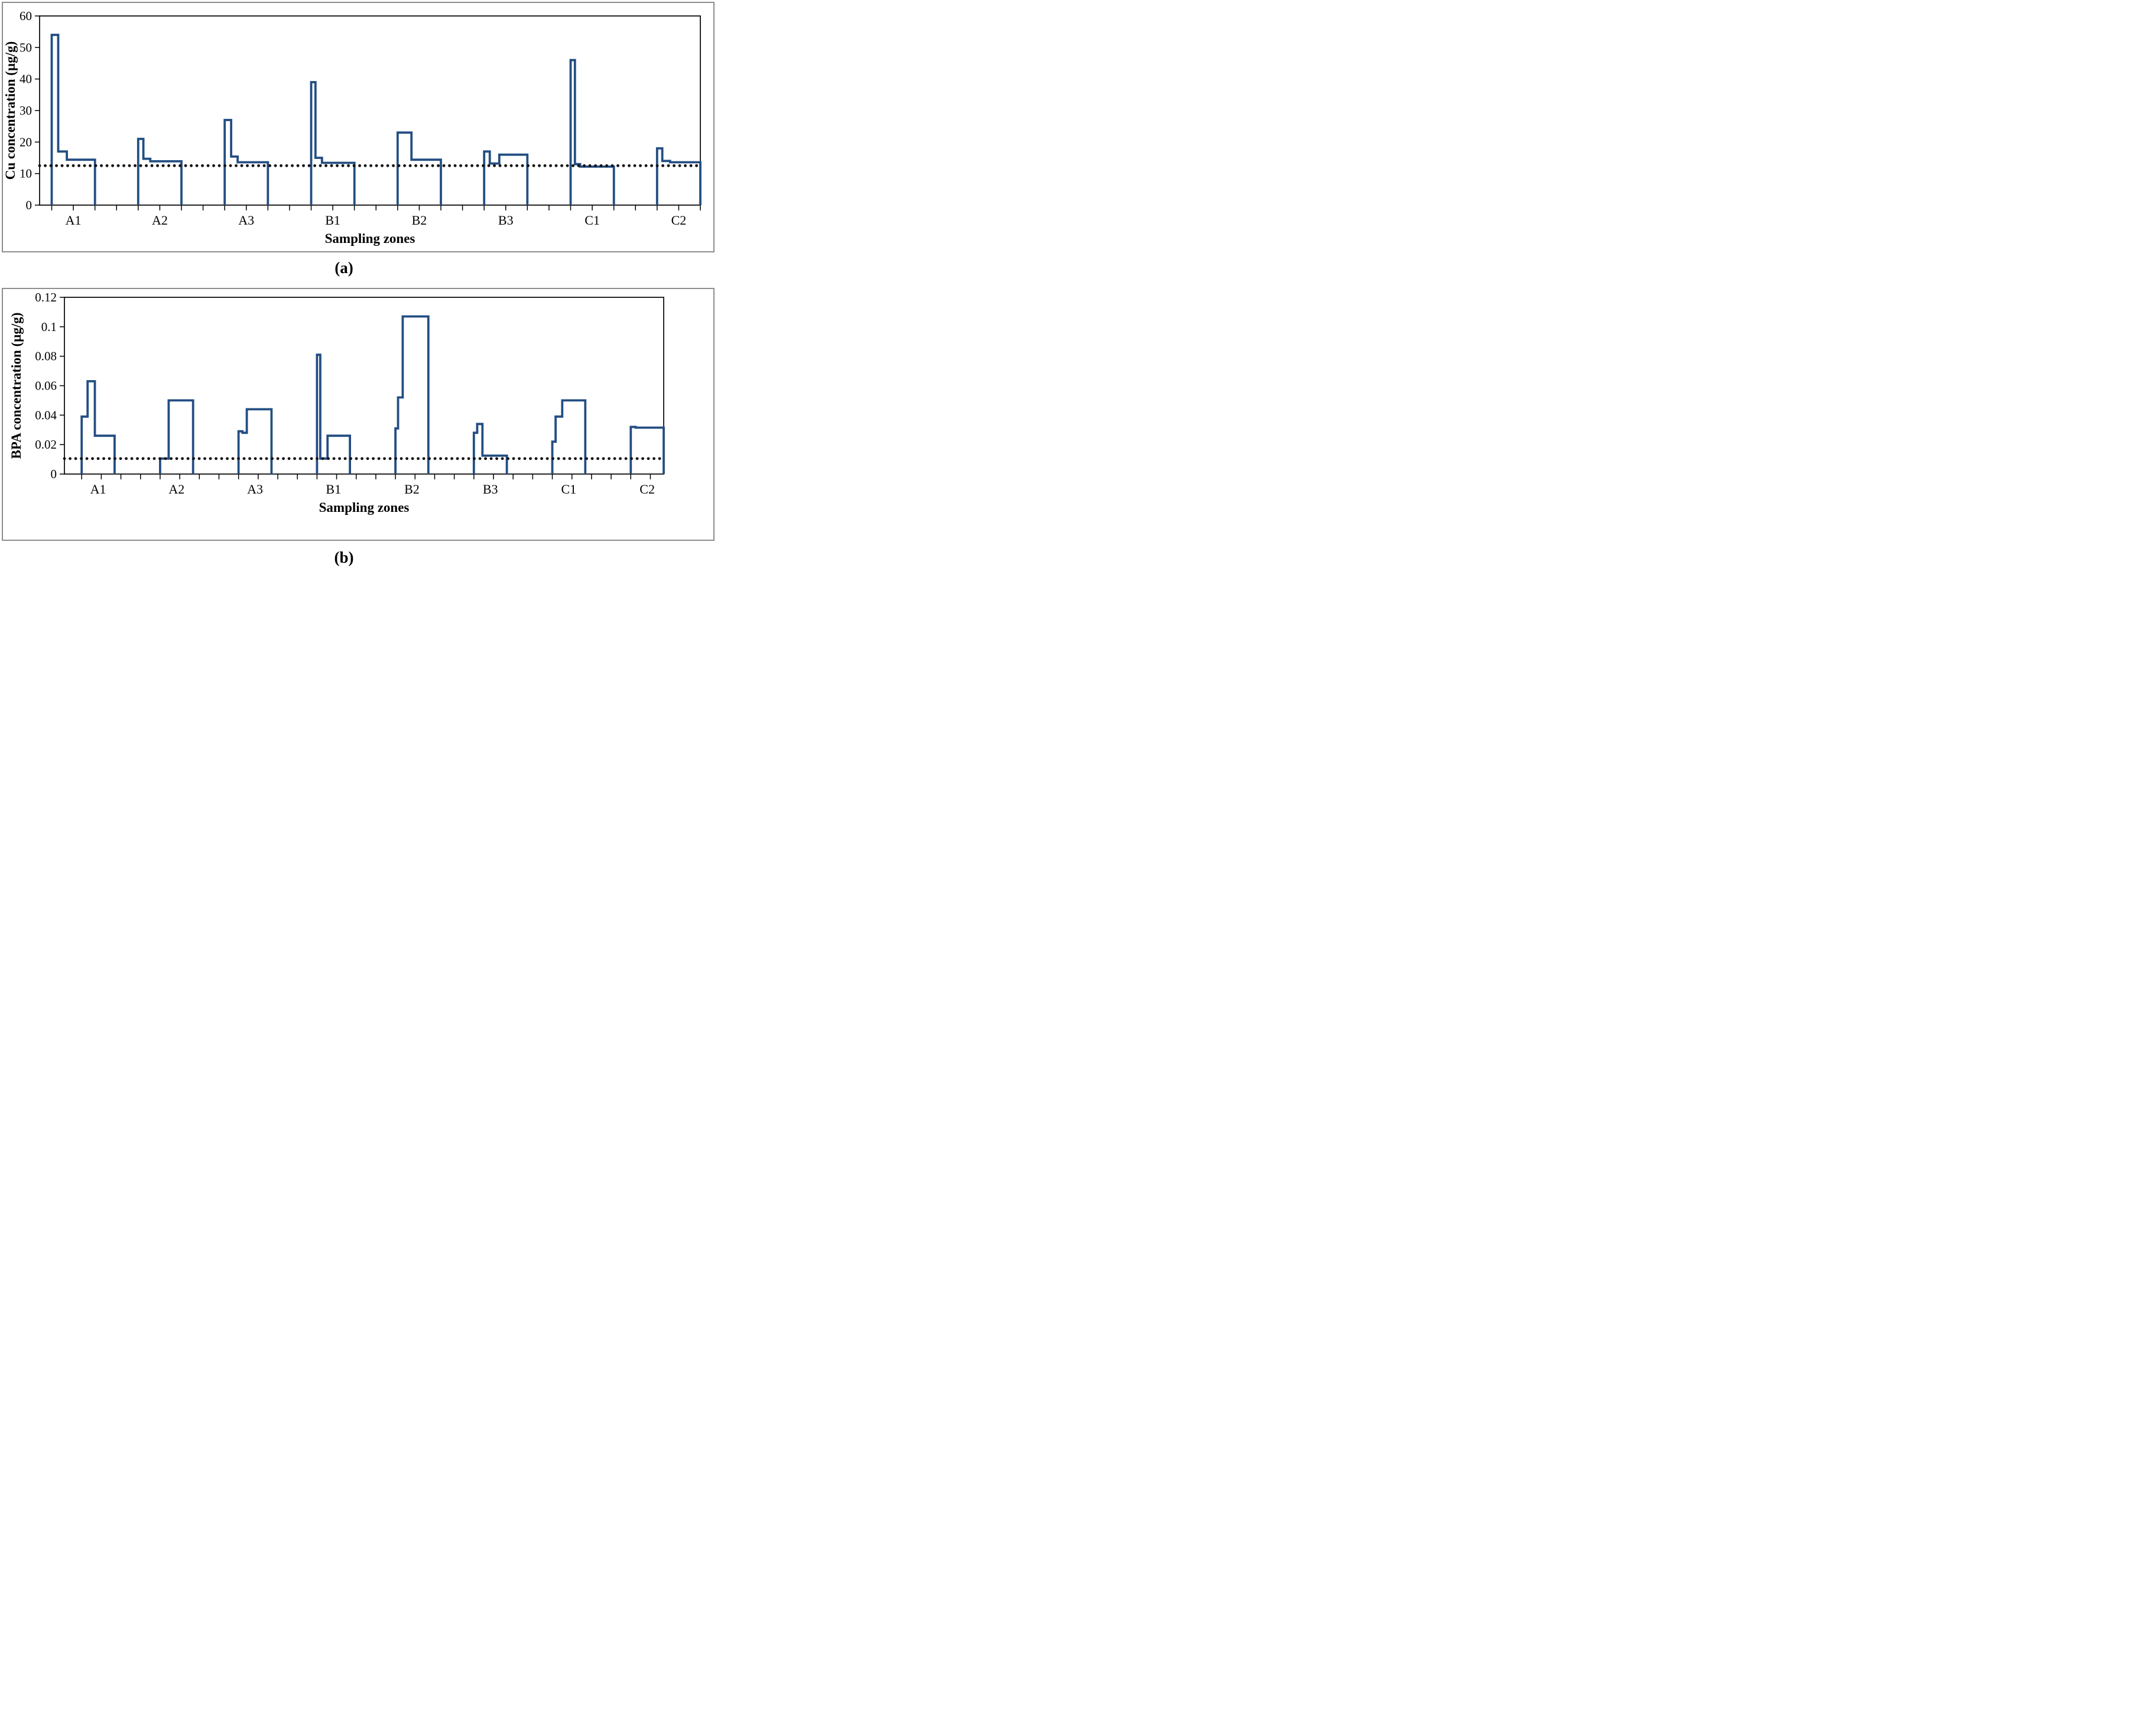 The width and height of the screenshot is (2156, 1736). I want to click on y-axis-title: BPA concentration (µg/g), so click(16, 386).